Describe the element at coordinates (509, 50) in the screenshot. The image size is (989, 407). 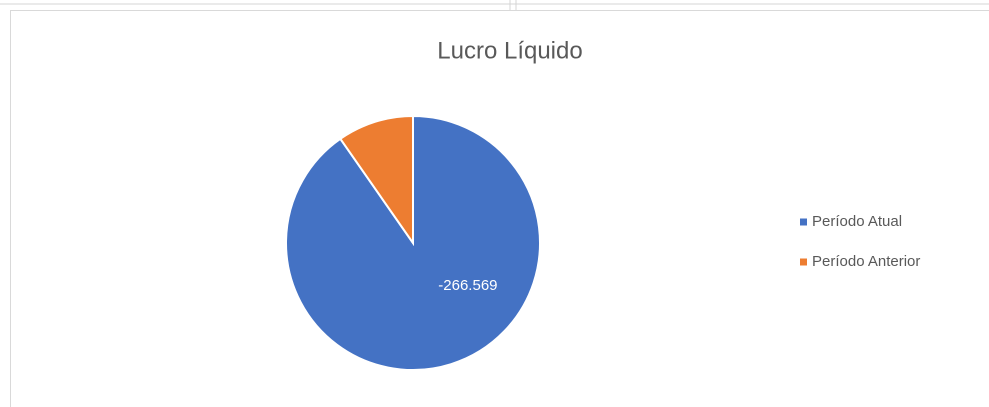
I see `chart-title: Lucro Líquido` at that location.